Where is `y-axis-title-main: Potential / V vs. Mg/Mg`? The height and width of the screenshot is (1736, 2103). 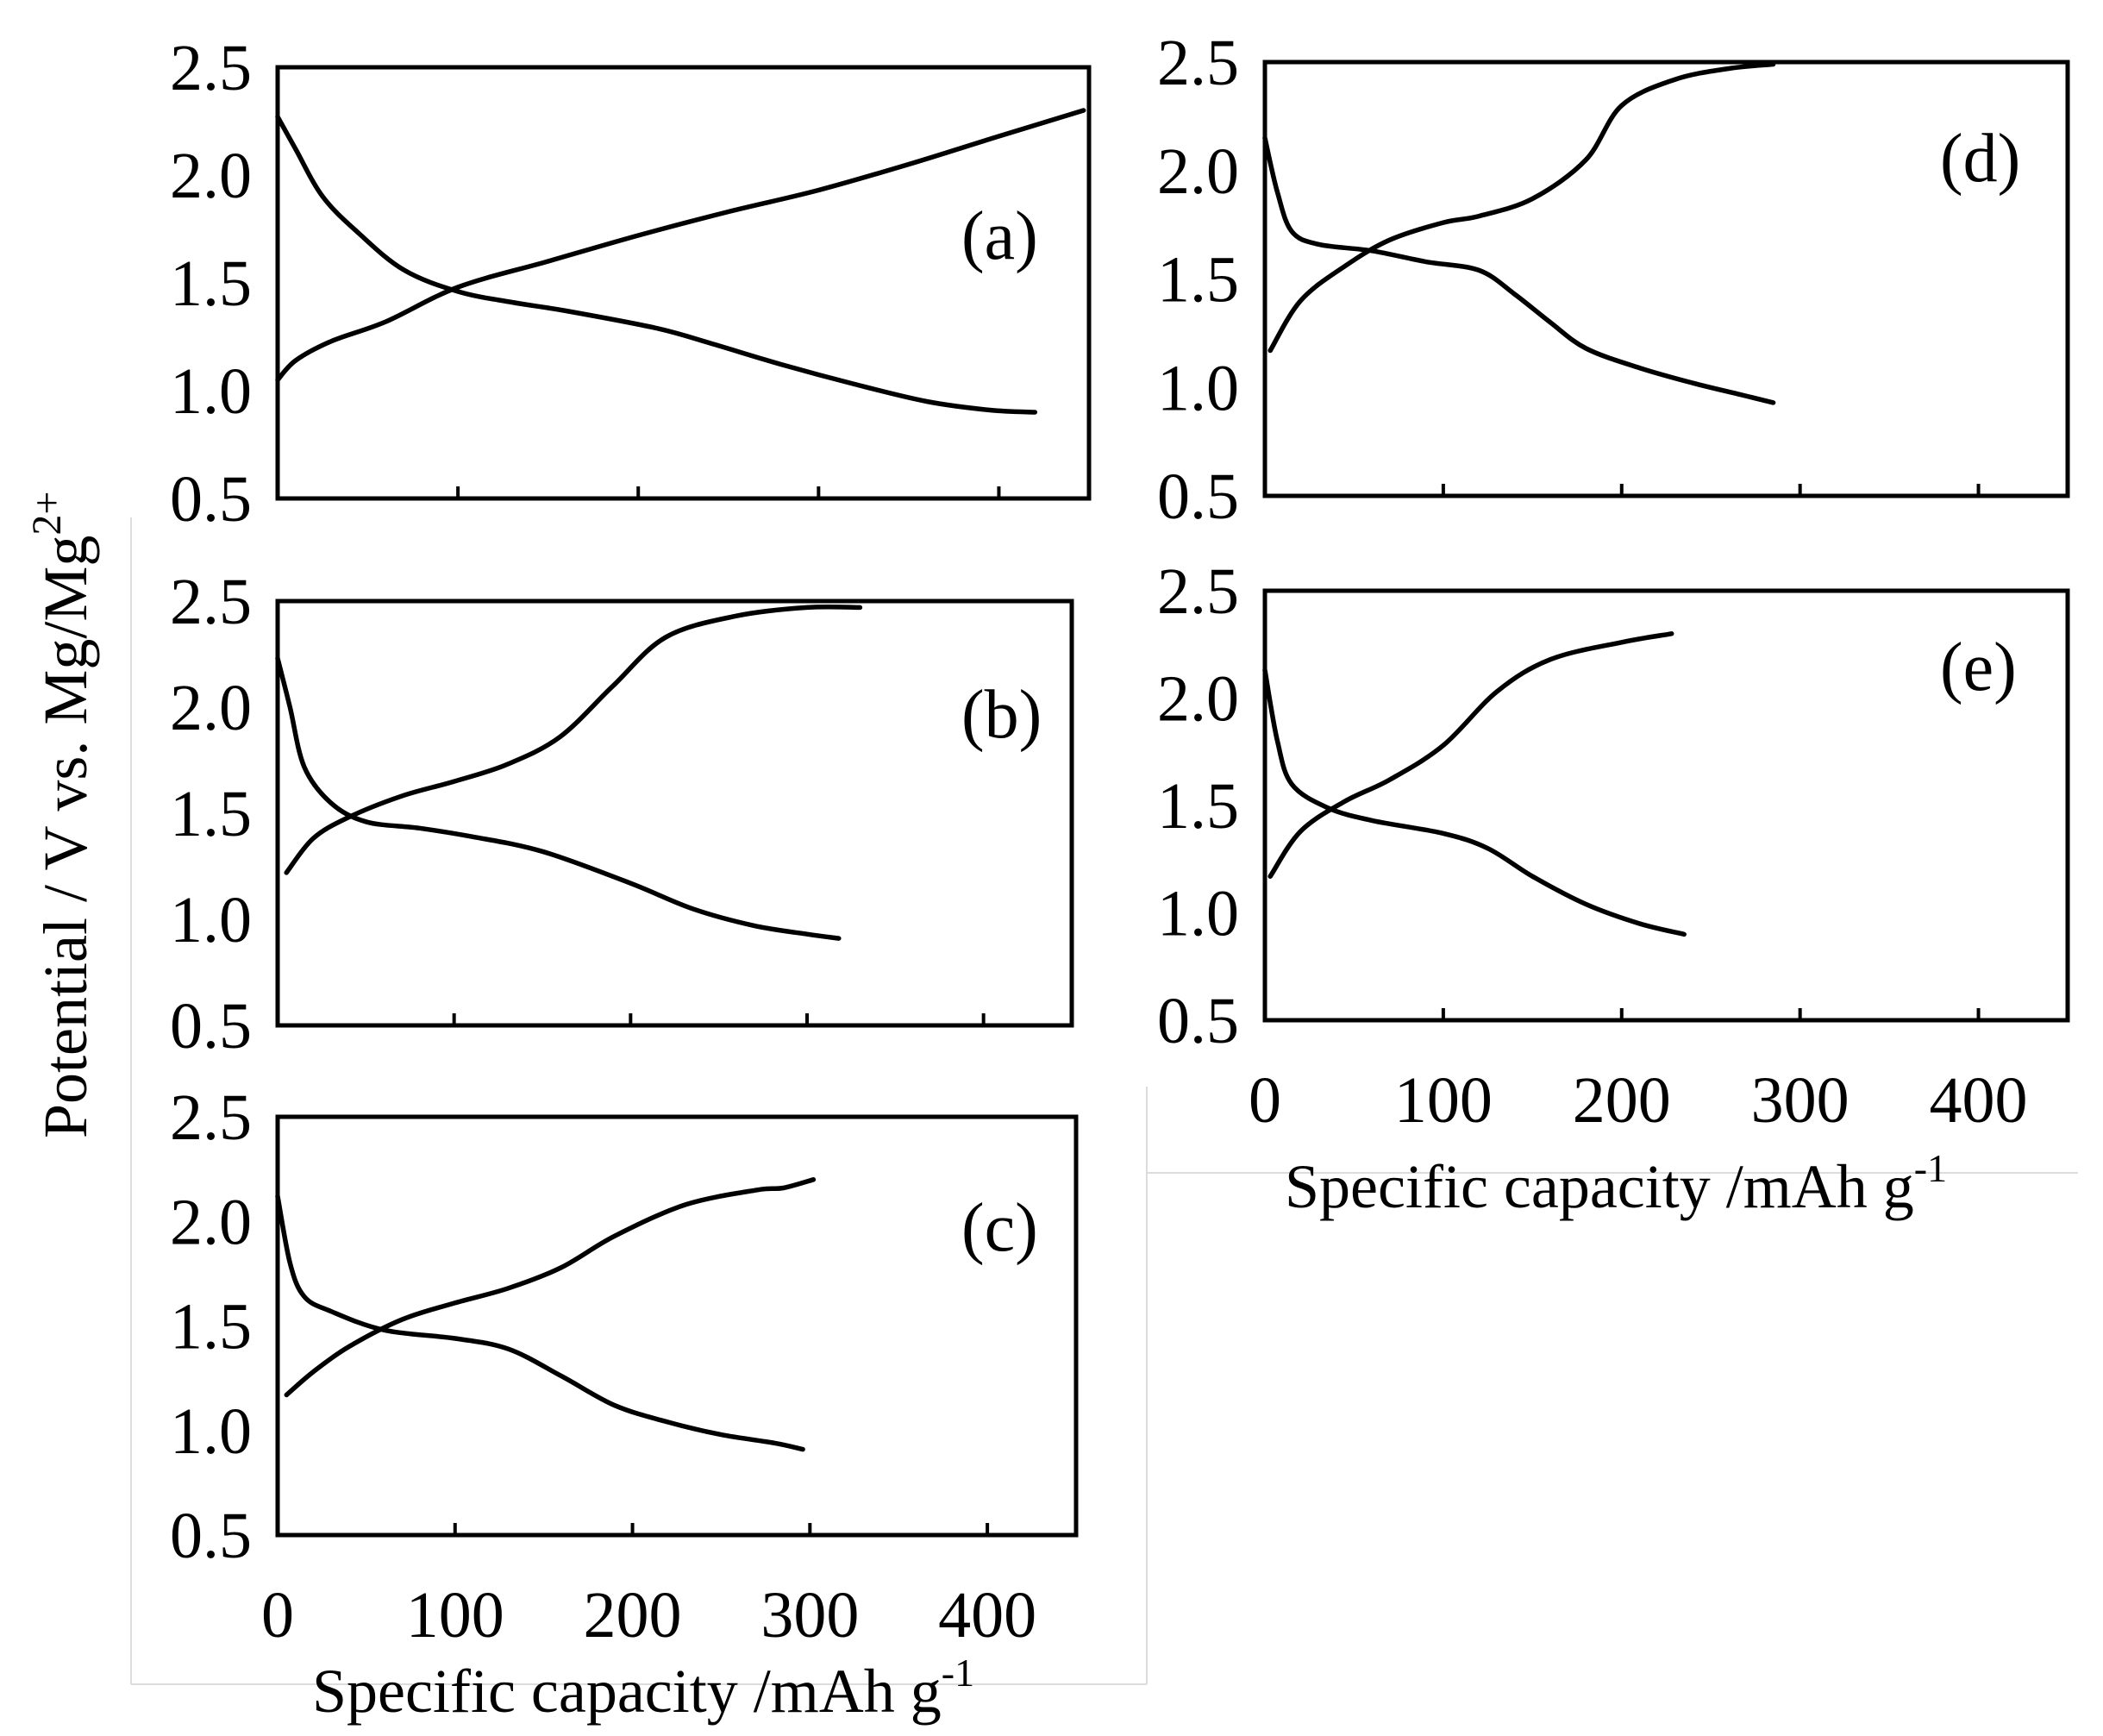
y-axis-title-main: Potential / V vs. Mg/Mg is located at coordinates (65, 837).